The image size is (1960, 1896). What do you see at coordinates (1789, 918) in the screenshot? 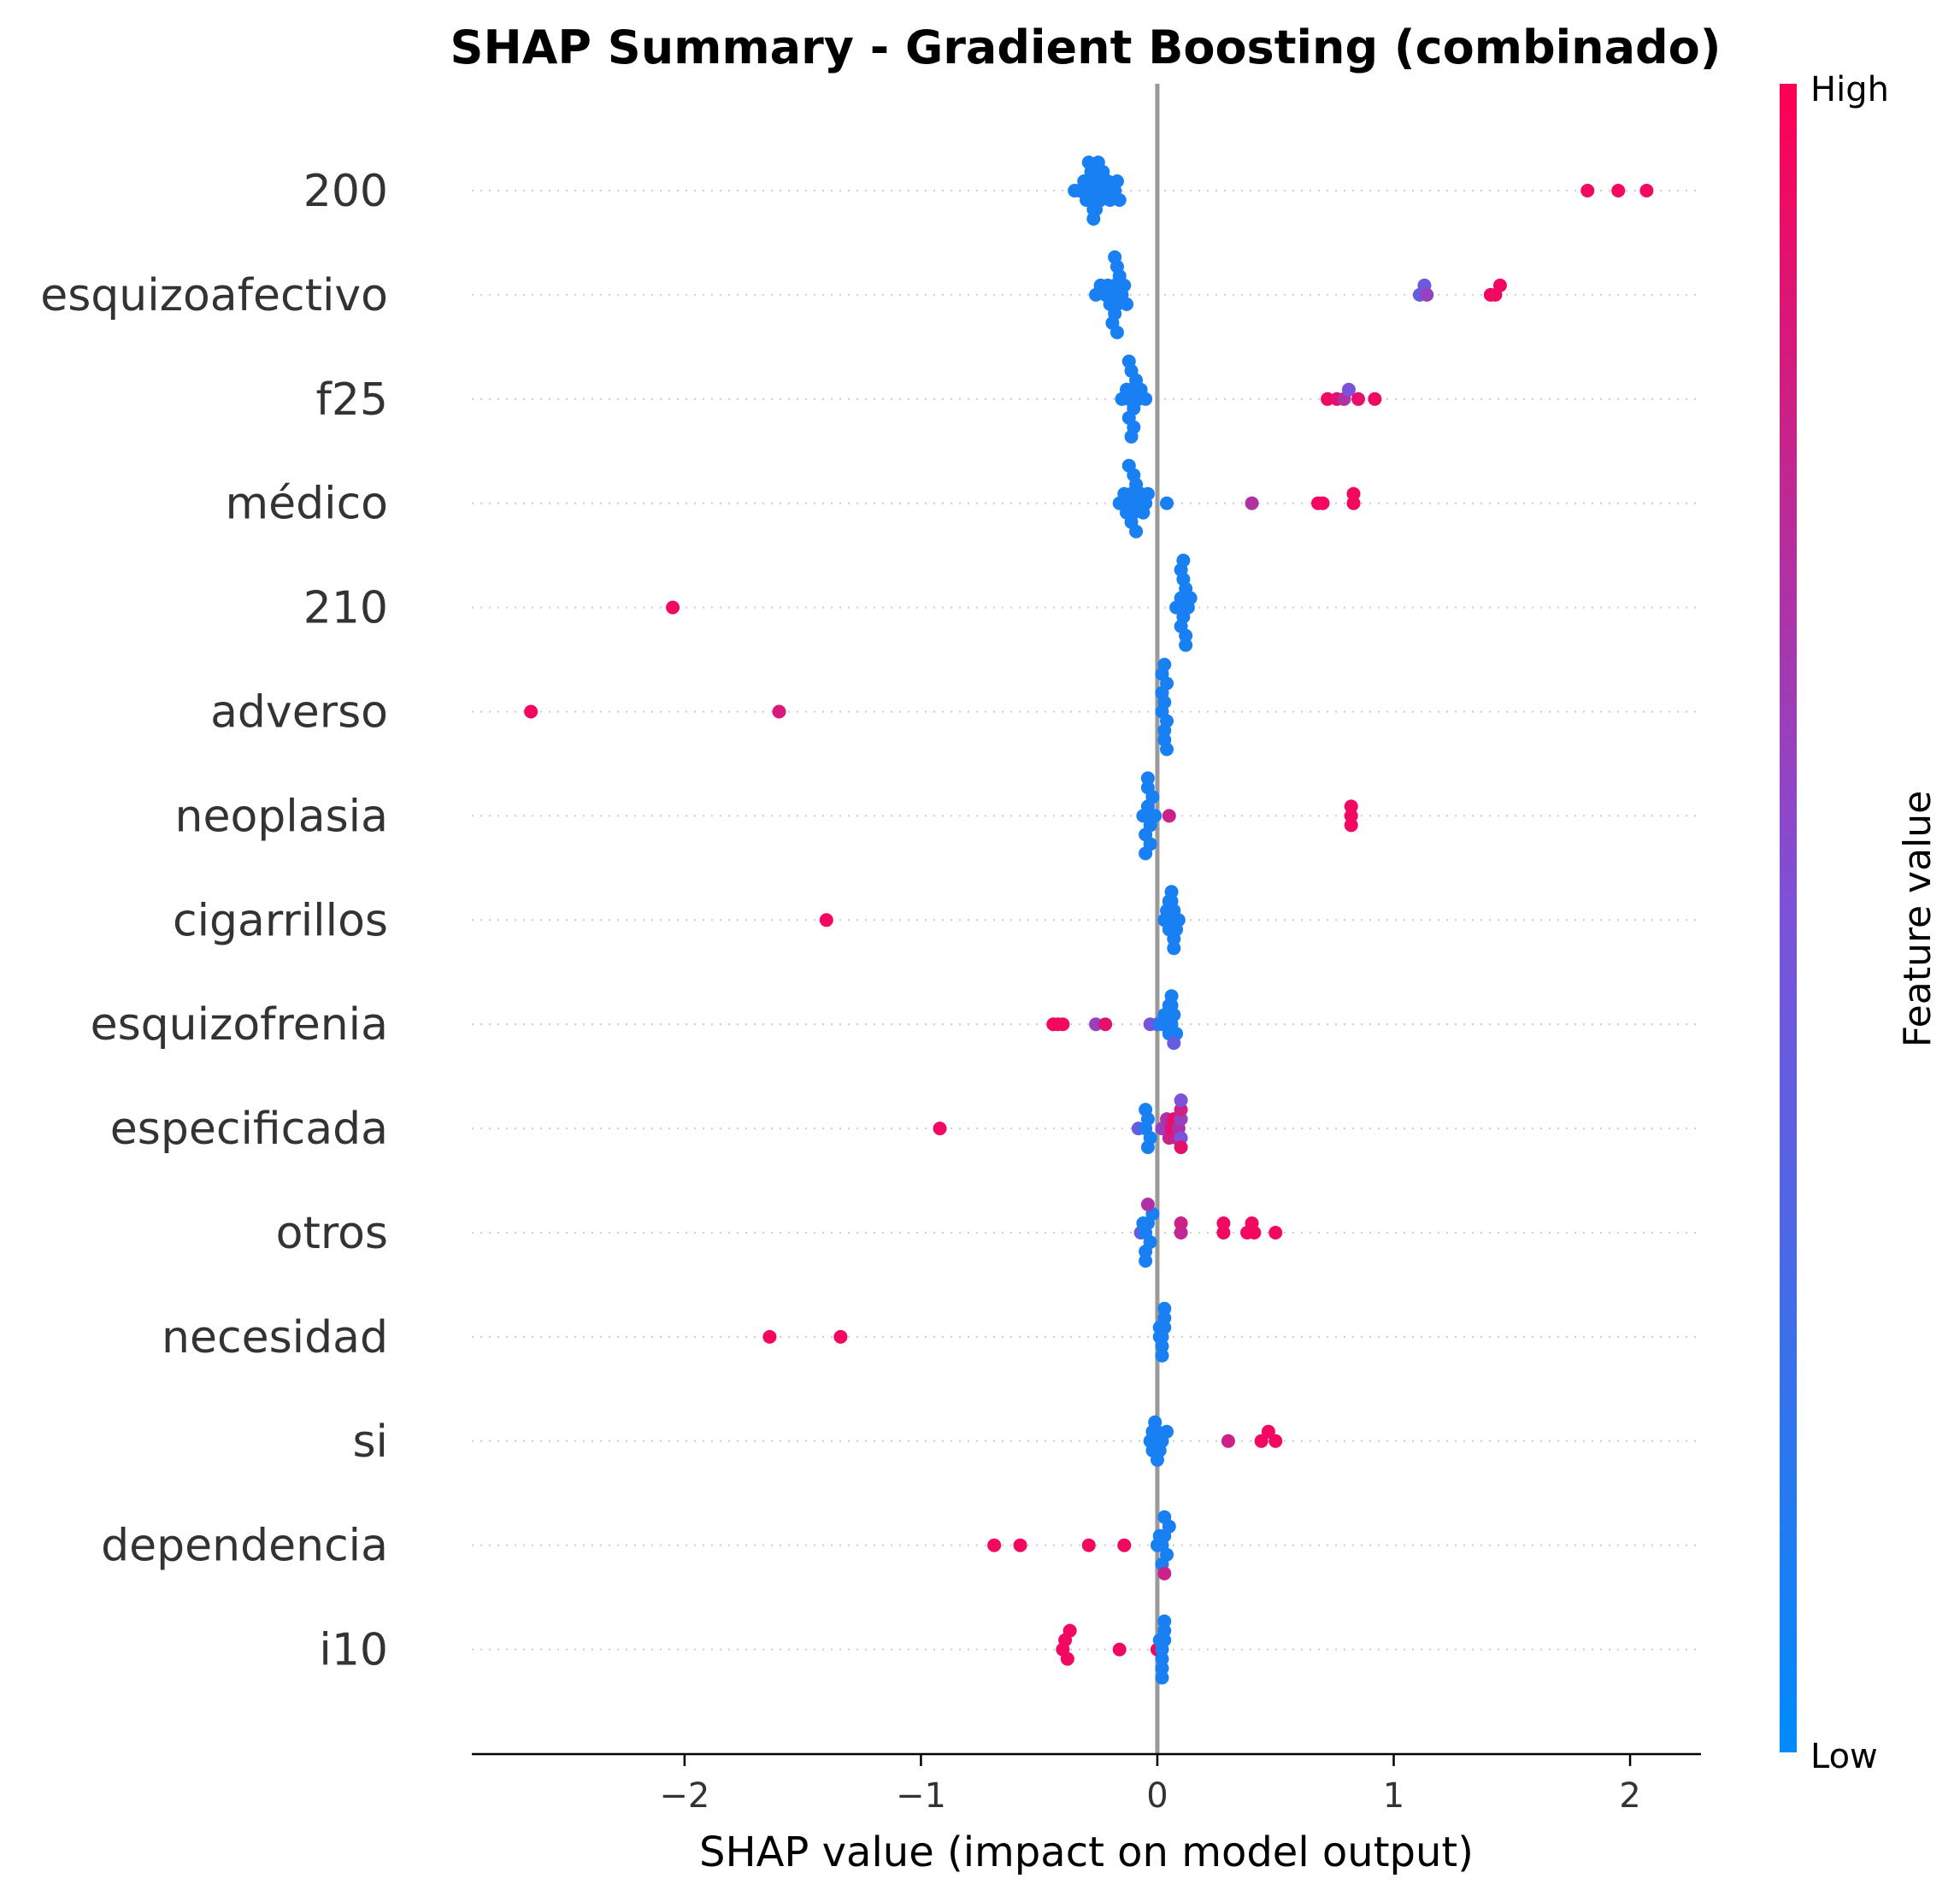
I see `colorbar` at bounding box center [1789, 918].